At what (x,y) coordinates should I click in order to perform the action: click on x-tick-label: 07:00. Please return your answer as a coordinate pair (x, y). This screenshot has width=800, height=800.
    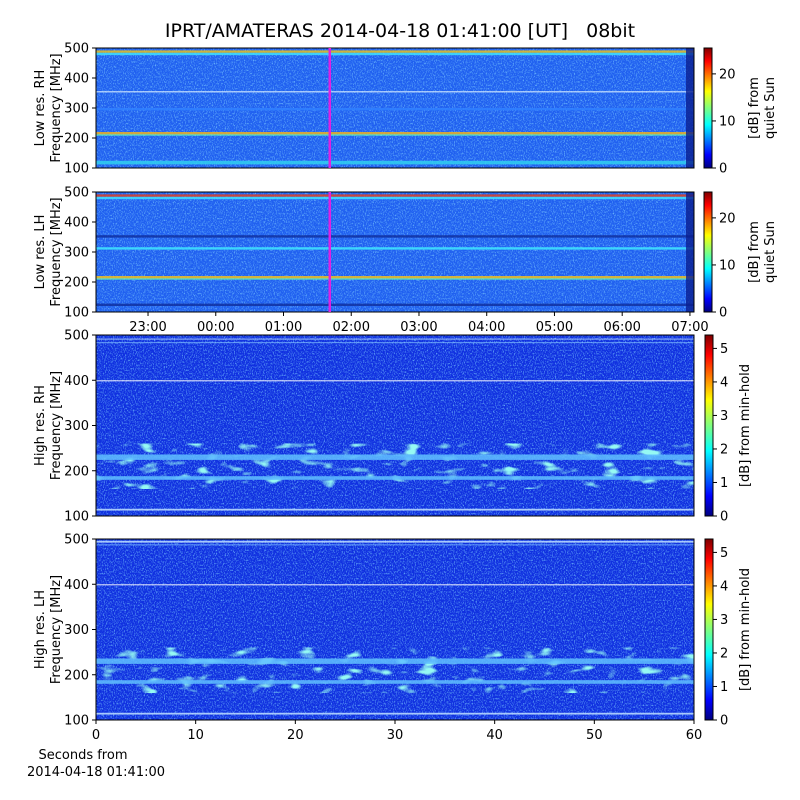
    Looking at the image, I should click on (689, 327).